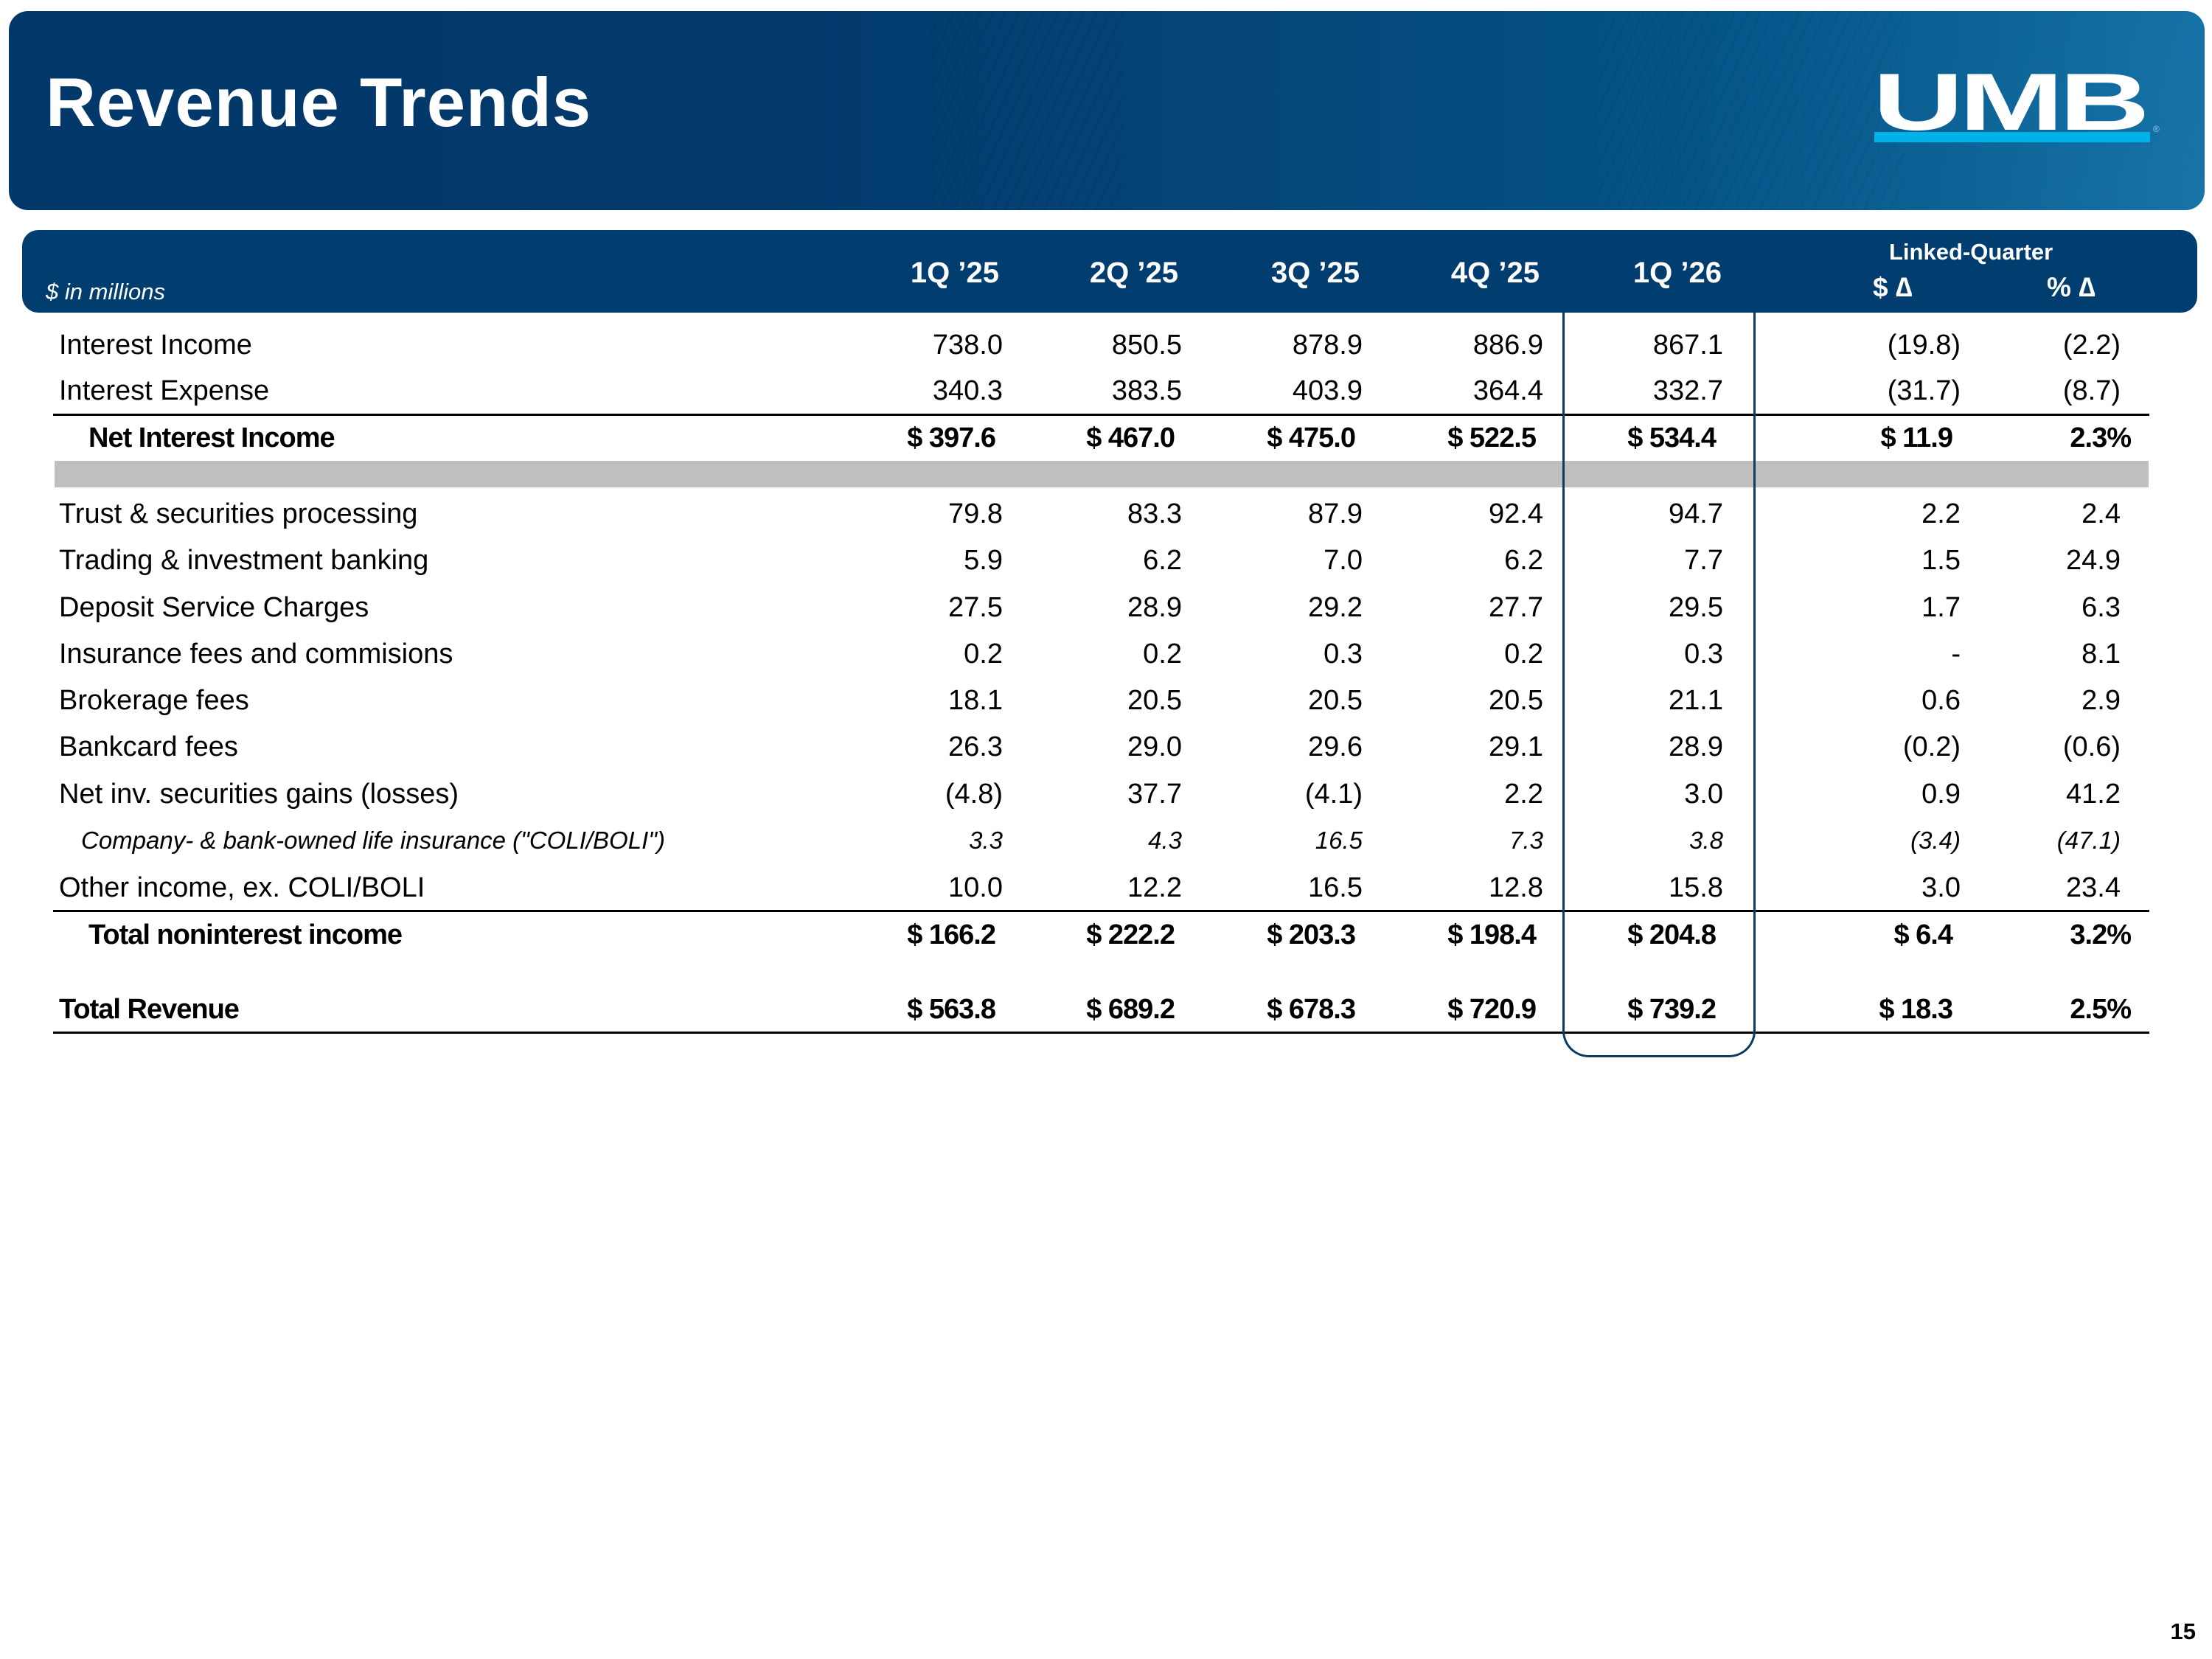  Describe the element at coordinates (1516, 887) in the screenshot. I see `cell-4q25: 12.8` at that location.